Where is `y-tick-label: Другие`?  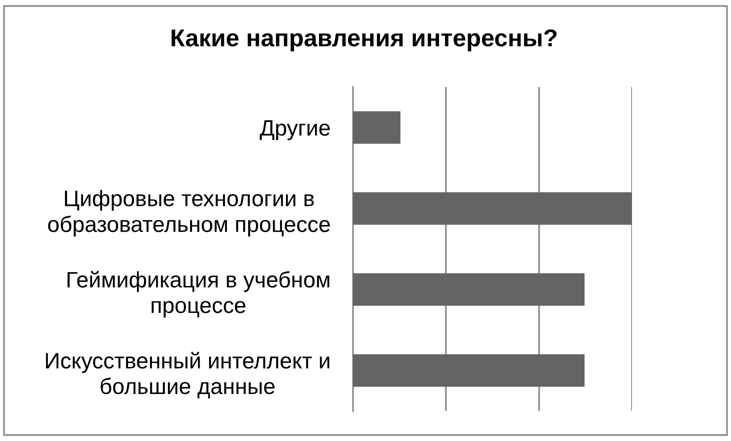
y-tick-label: Другие is located at coordinates (295, 130).